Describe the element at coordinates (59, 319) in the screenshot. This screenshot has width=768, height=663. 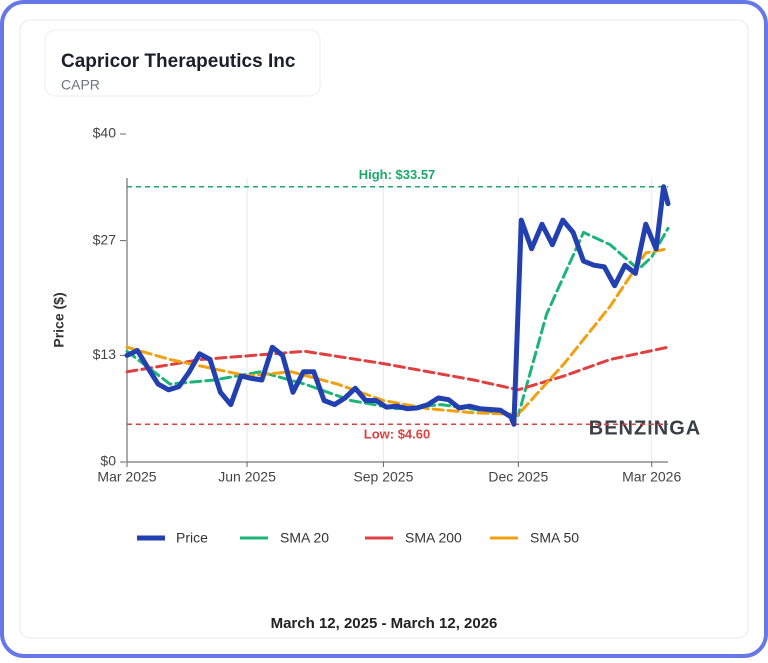
I see `y-axis-label: Price ($)` at that location.